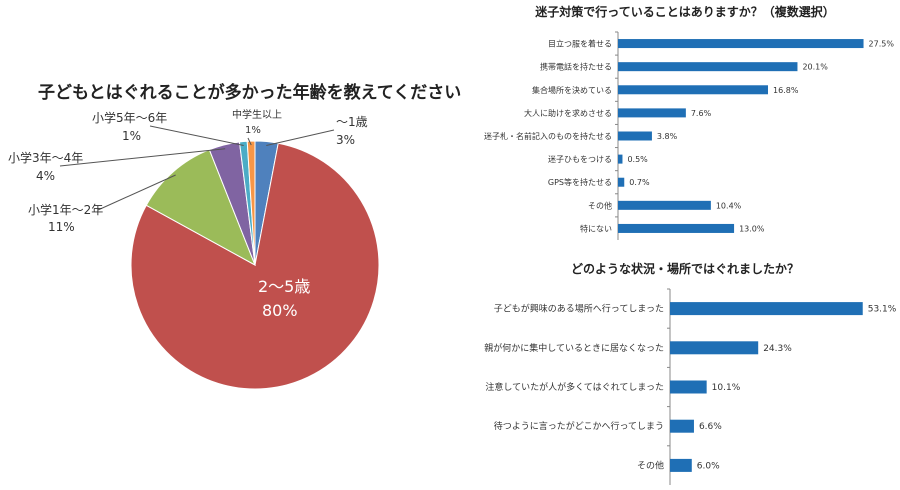  I want to click on pie-slices, so click(255, 265).